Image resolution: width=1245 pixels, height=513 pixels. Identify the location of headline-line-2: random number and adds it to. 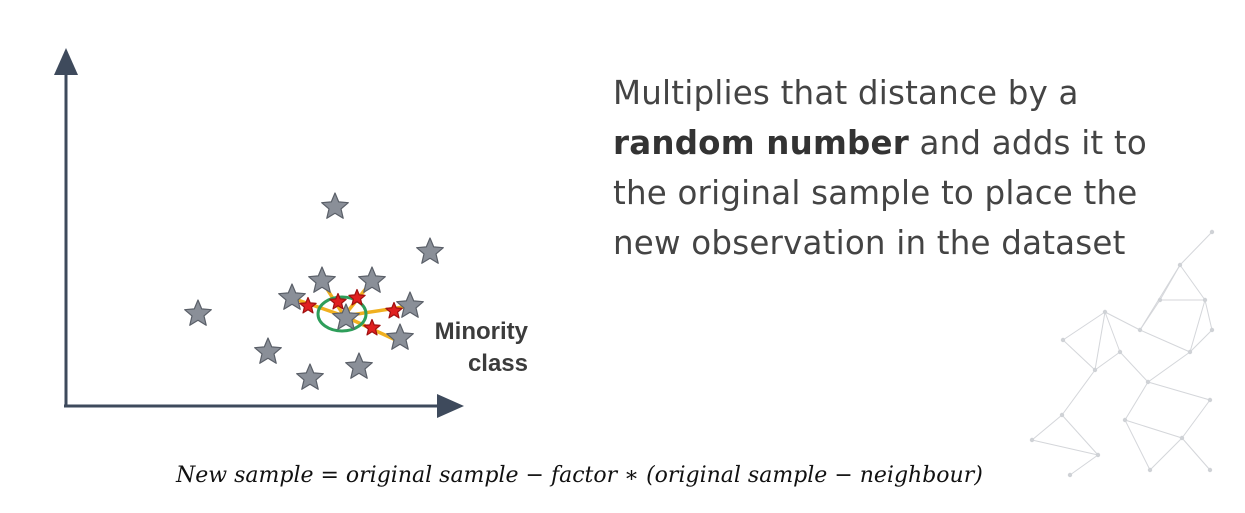
(908, 143).